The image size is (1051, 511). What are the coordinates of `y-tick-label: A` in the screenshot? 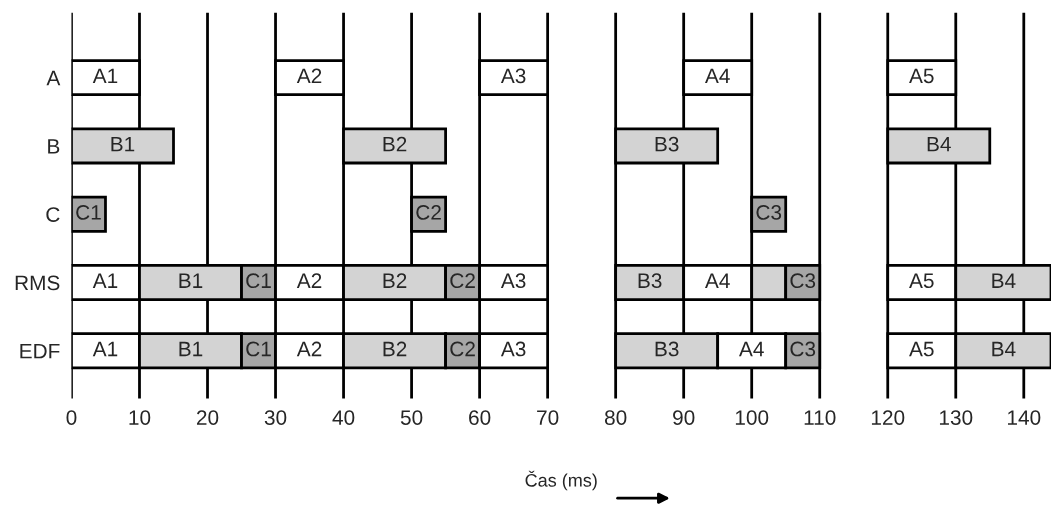 It's located at (53, 78).